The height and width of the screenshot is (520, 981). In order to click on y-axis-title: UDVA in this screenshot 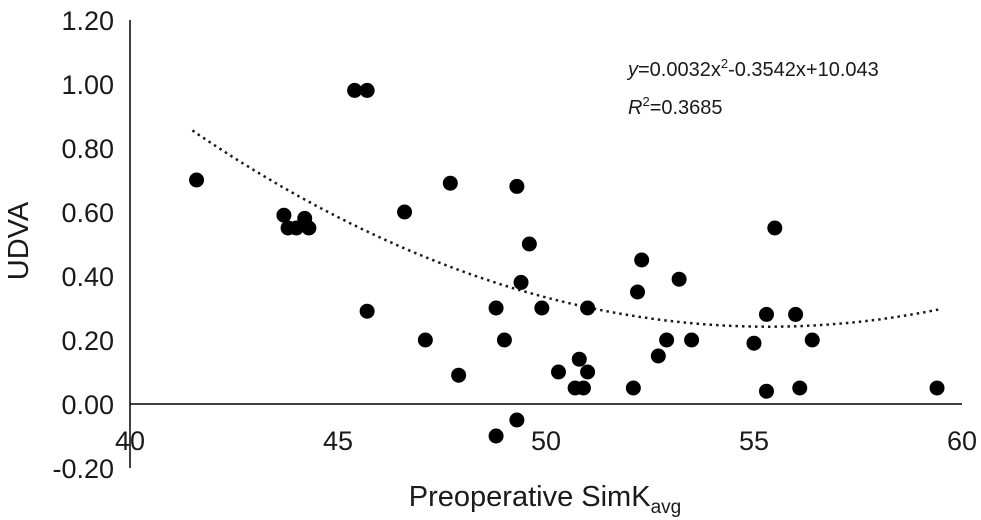, I will do `click(19, 240)`.